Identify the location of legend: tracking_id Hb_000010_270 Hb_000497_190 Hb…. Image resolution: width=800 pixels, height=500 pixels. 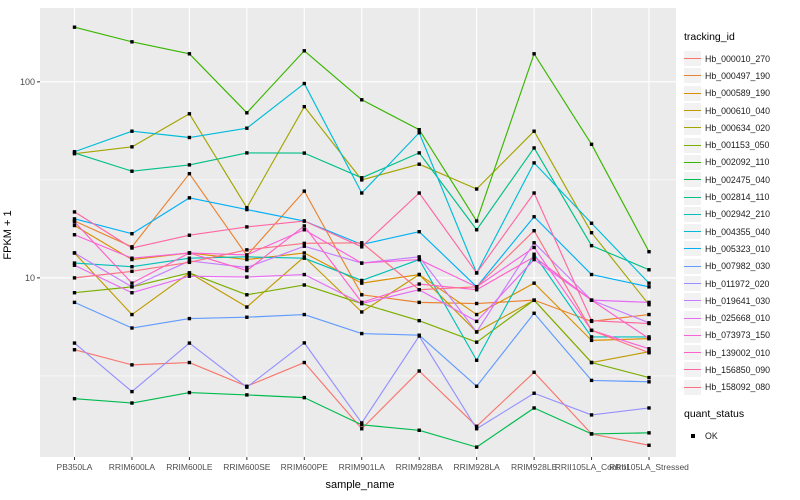
(741, 237).